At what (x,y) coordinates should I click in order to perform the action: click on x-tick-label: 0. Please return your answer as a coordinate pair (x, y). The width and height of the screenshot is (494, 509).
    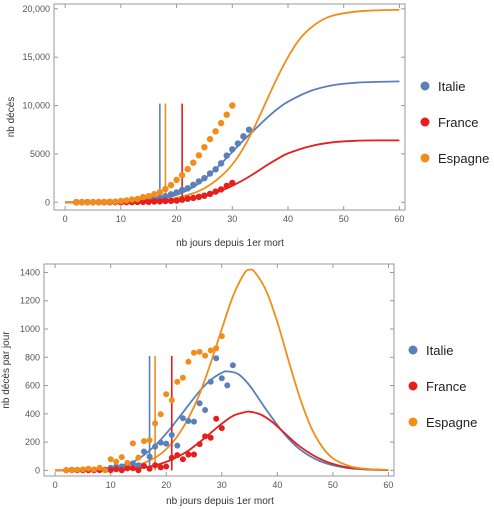
    Looking at the image, I should click on (65, 219).